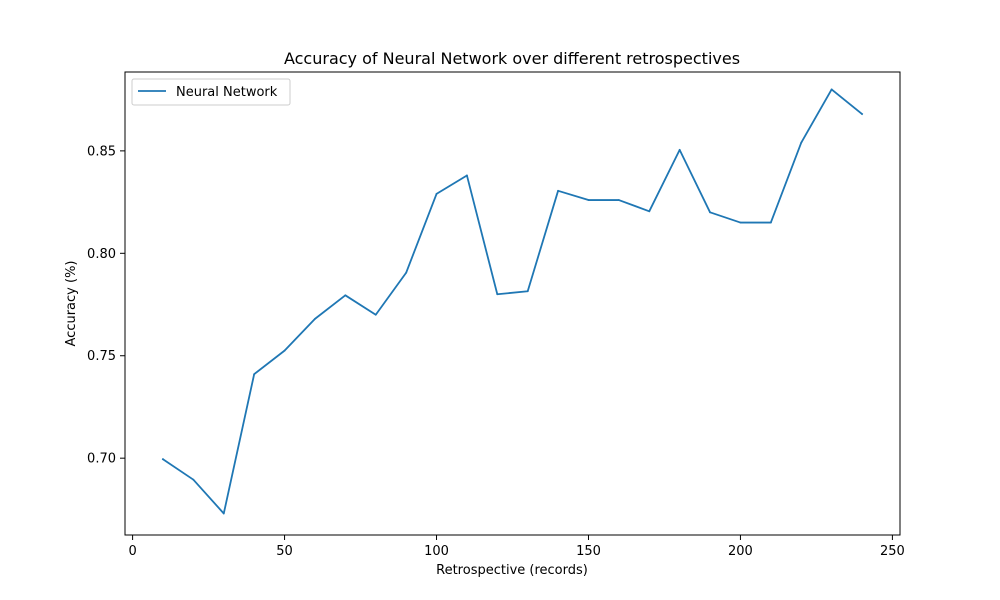 The height and width of the screenshot is (600, 1000). I want to click on legend-label-neural-network: Neural Network, so click(227, 92).